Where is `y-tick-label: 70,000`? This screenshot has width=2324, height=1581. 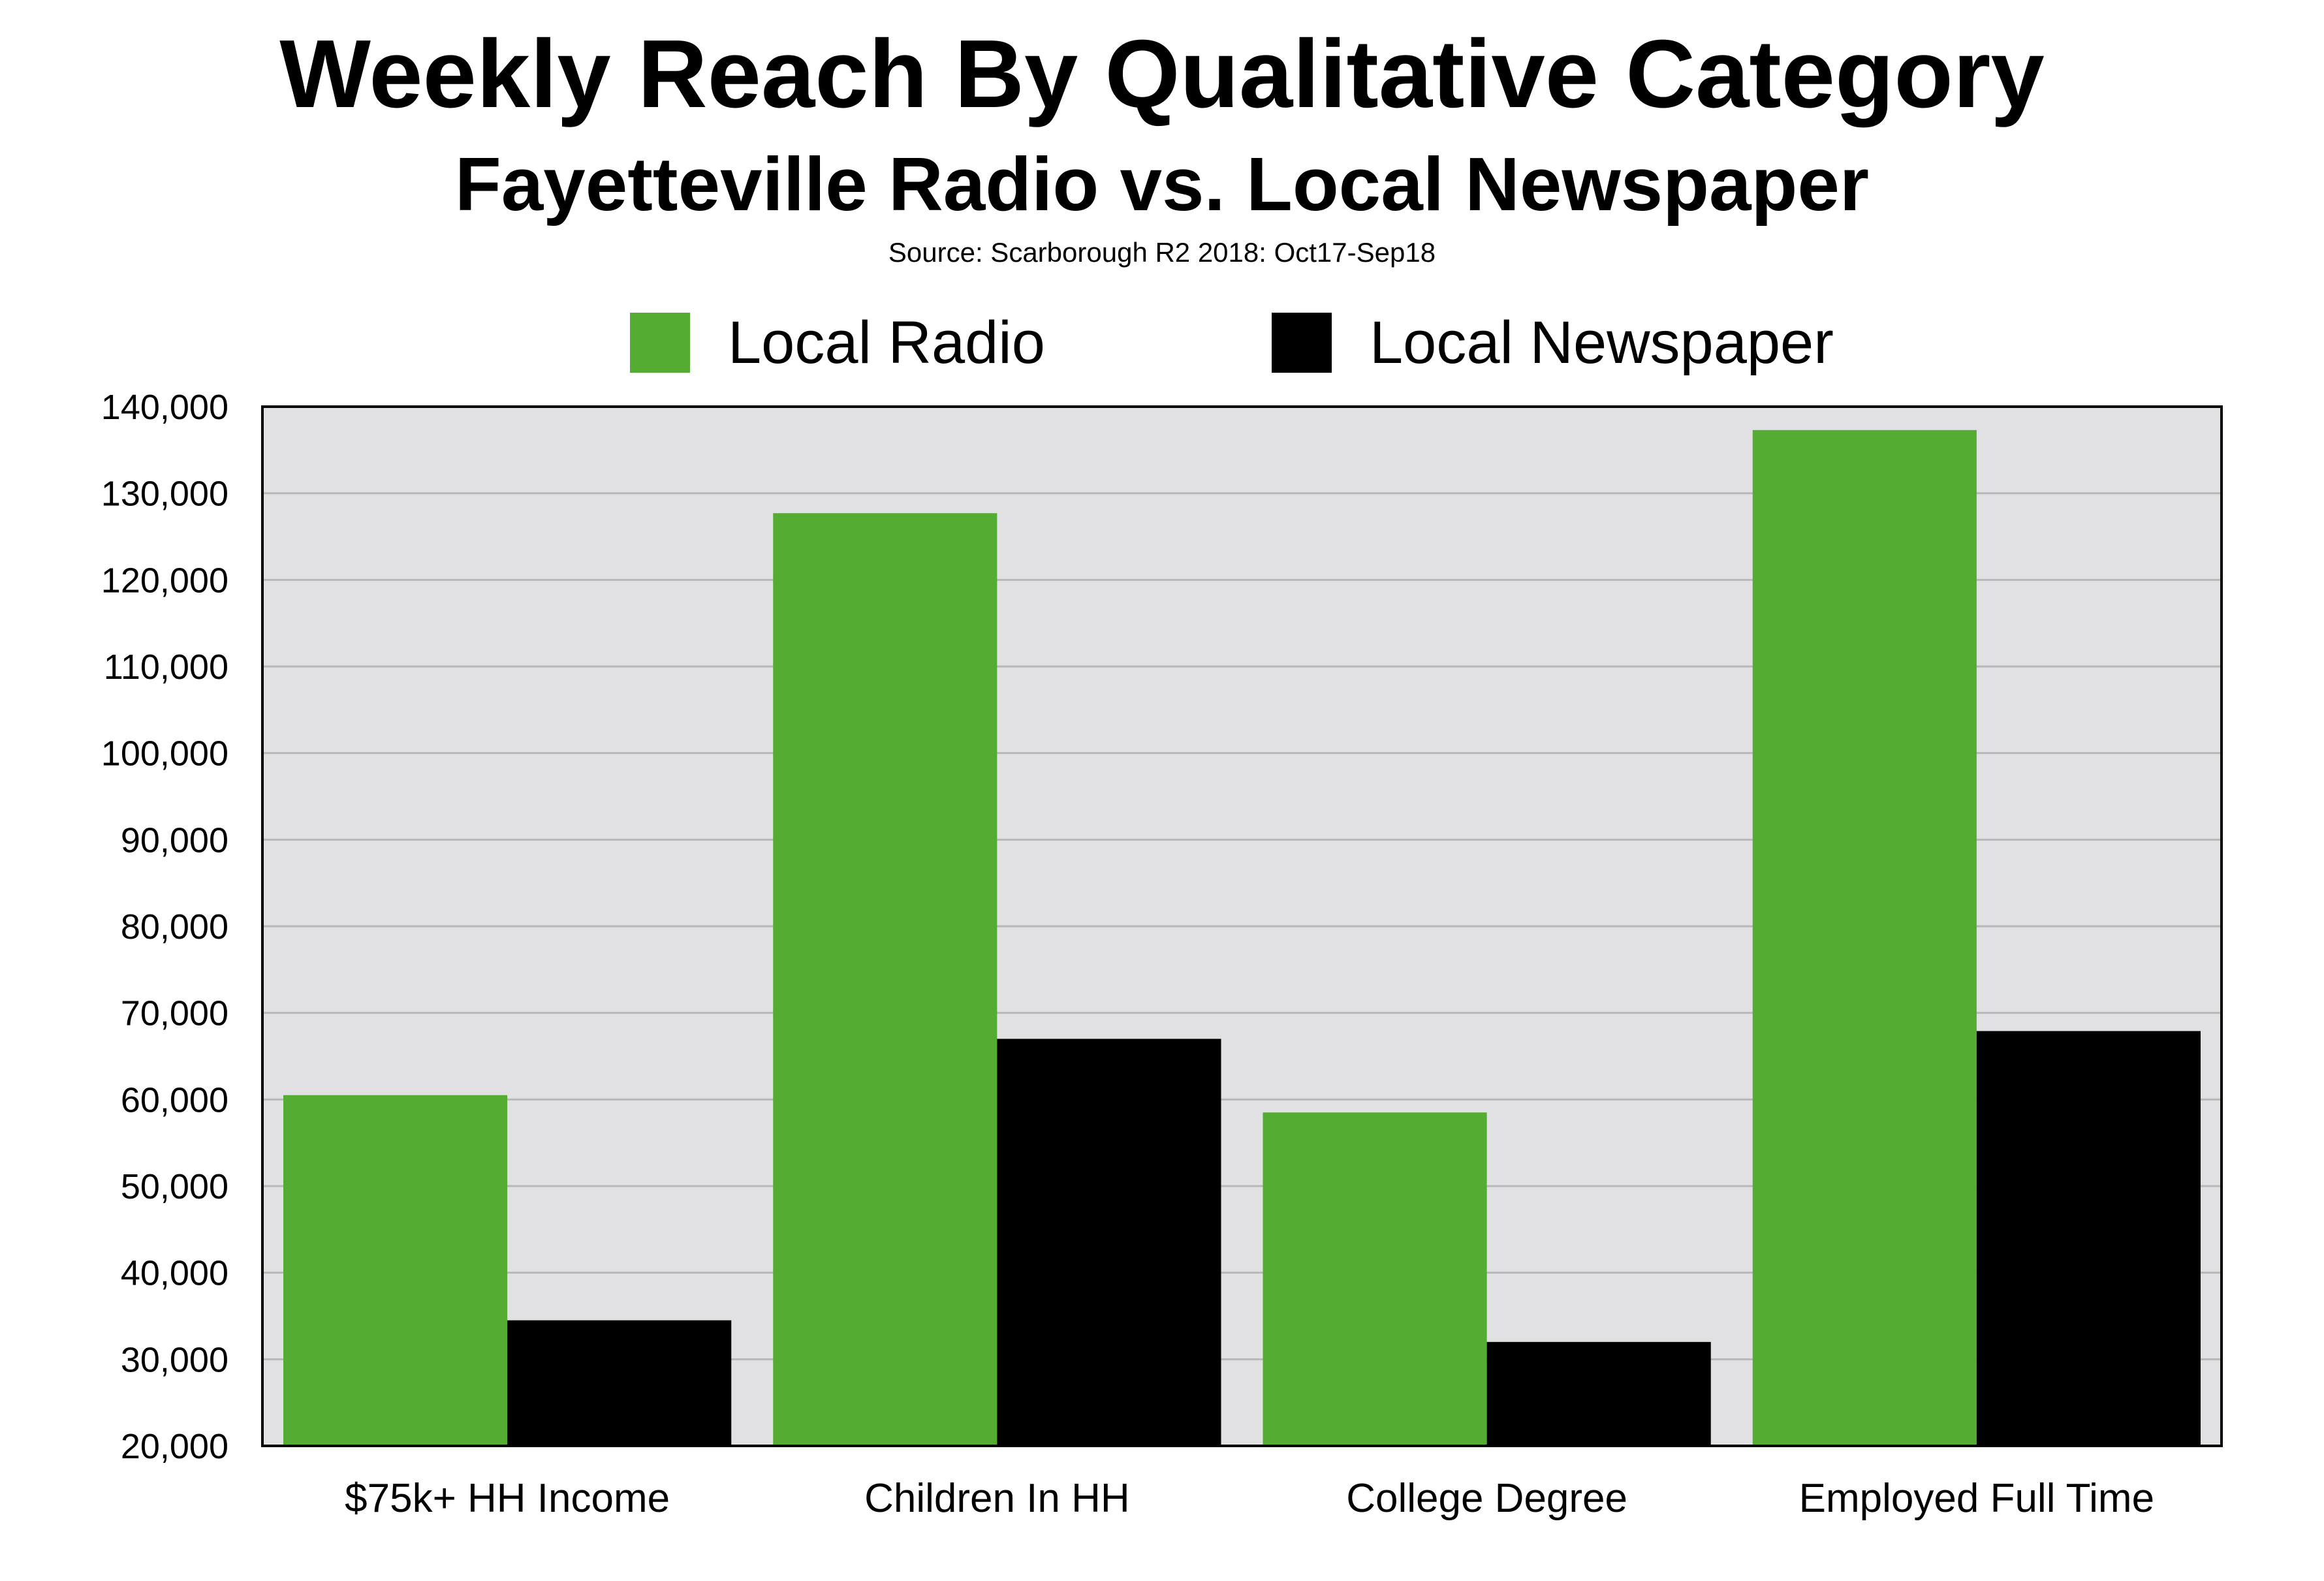
y-tick-label: 70,000 is located at coordinates (174, 1014).